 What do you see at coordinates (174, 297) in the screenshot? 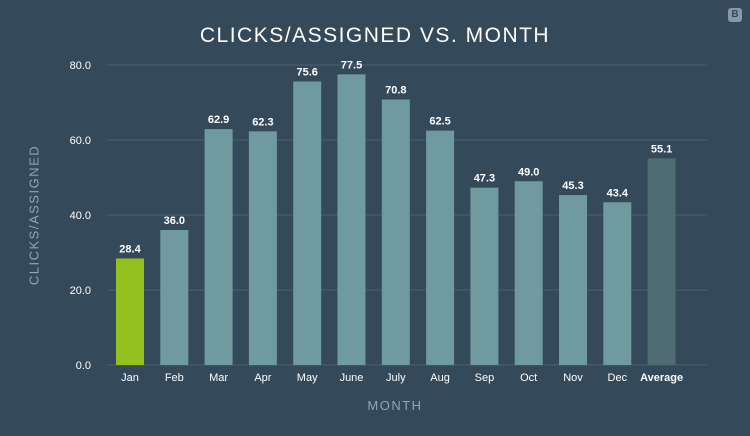
I see `bar-feb` at bounding box center [174, 297].